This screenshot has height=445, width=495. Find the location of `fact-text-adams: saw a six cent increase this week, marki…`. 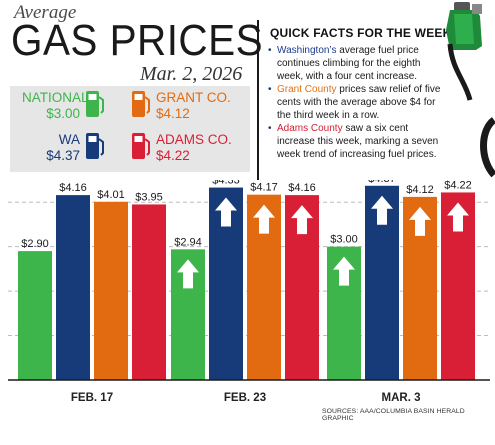

fact-text-adams: saw a six cent increase this week, marki… is located at coordinates (358, 141).